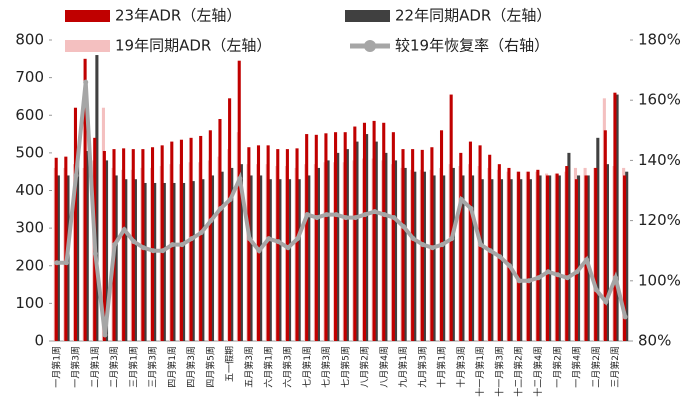  I want to click on x-tick-label: 九月第3周, so click(422, 367).